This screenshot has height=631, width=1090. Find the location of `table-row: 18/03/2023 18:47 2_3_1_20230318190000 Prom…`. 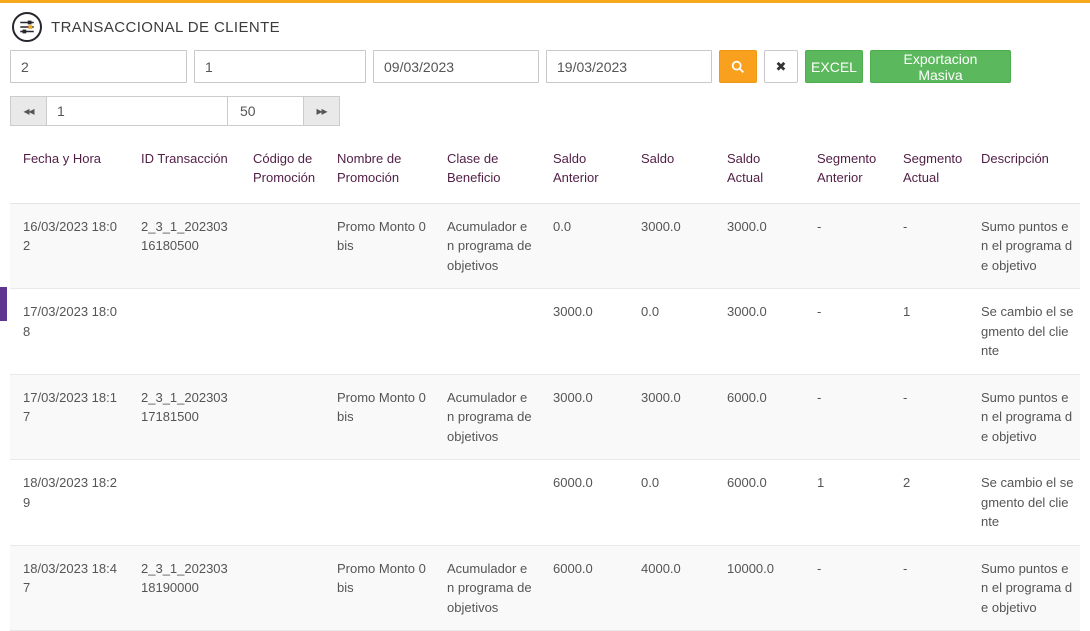

table-row: 18/03/2023 18:47 2_3_1_20230318190000 Prom… is located at coordinates (545, 587).